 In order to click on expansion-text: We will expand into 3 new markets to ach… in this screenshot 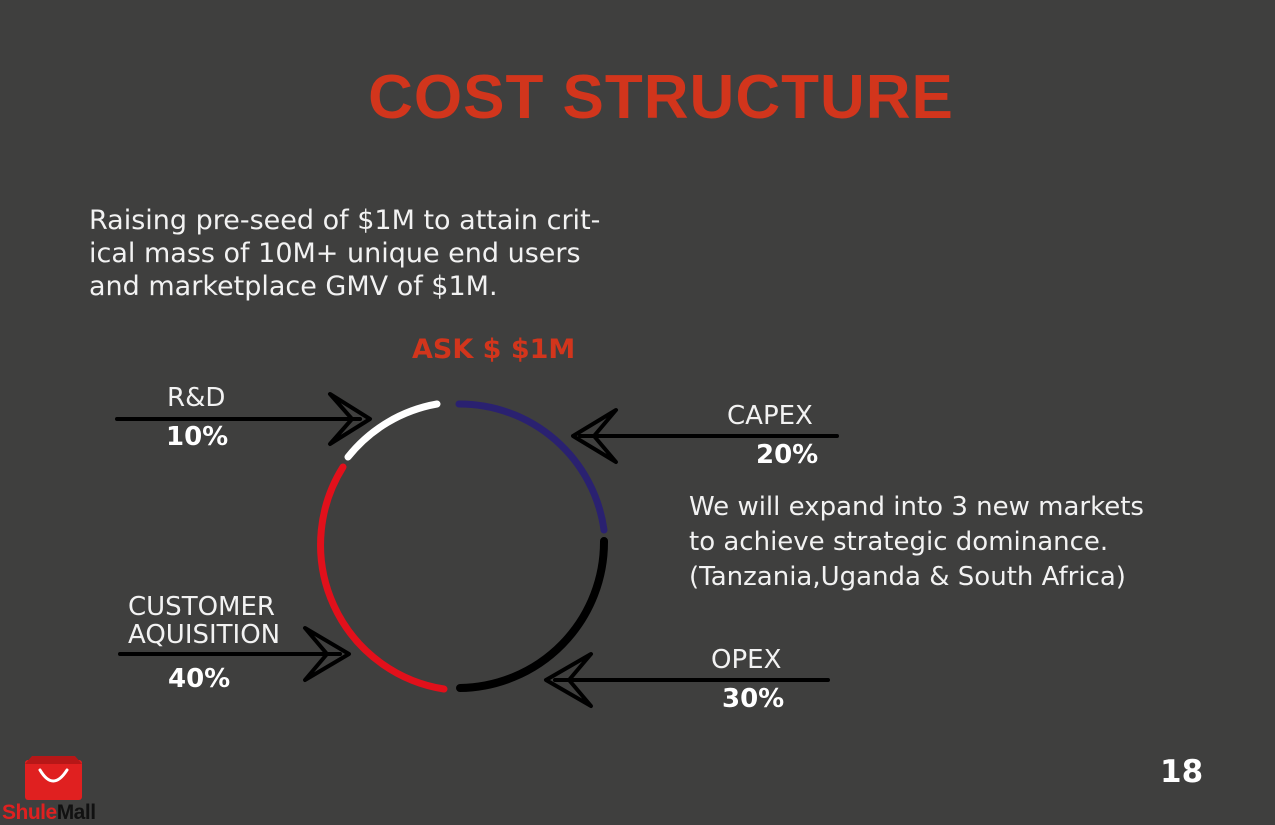, I will do `click(916, 542)`.